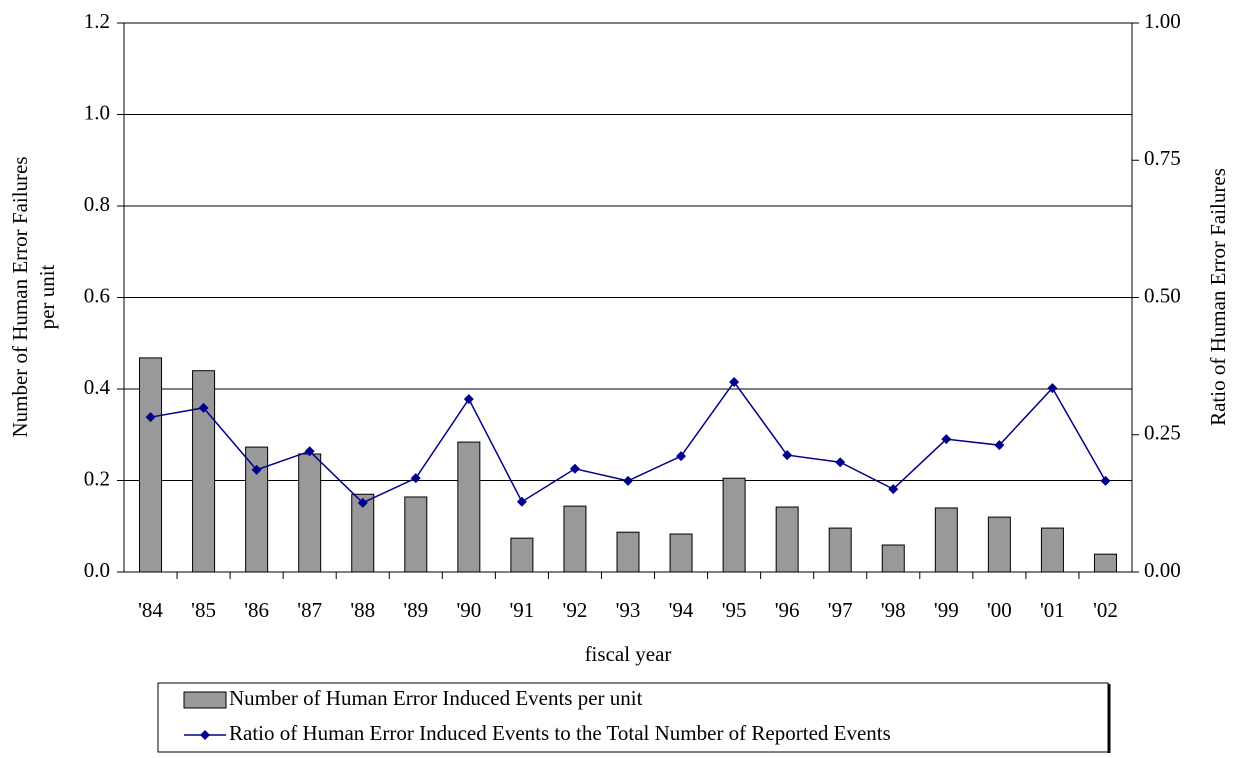 The height and width of the screenshot is (758, 1239). I want to click on x-axis-title: fiscal year, so click(628, 654).